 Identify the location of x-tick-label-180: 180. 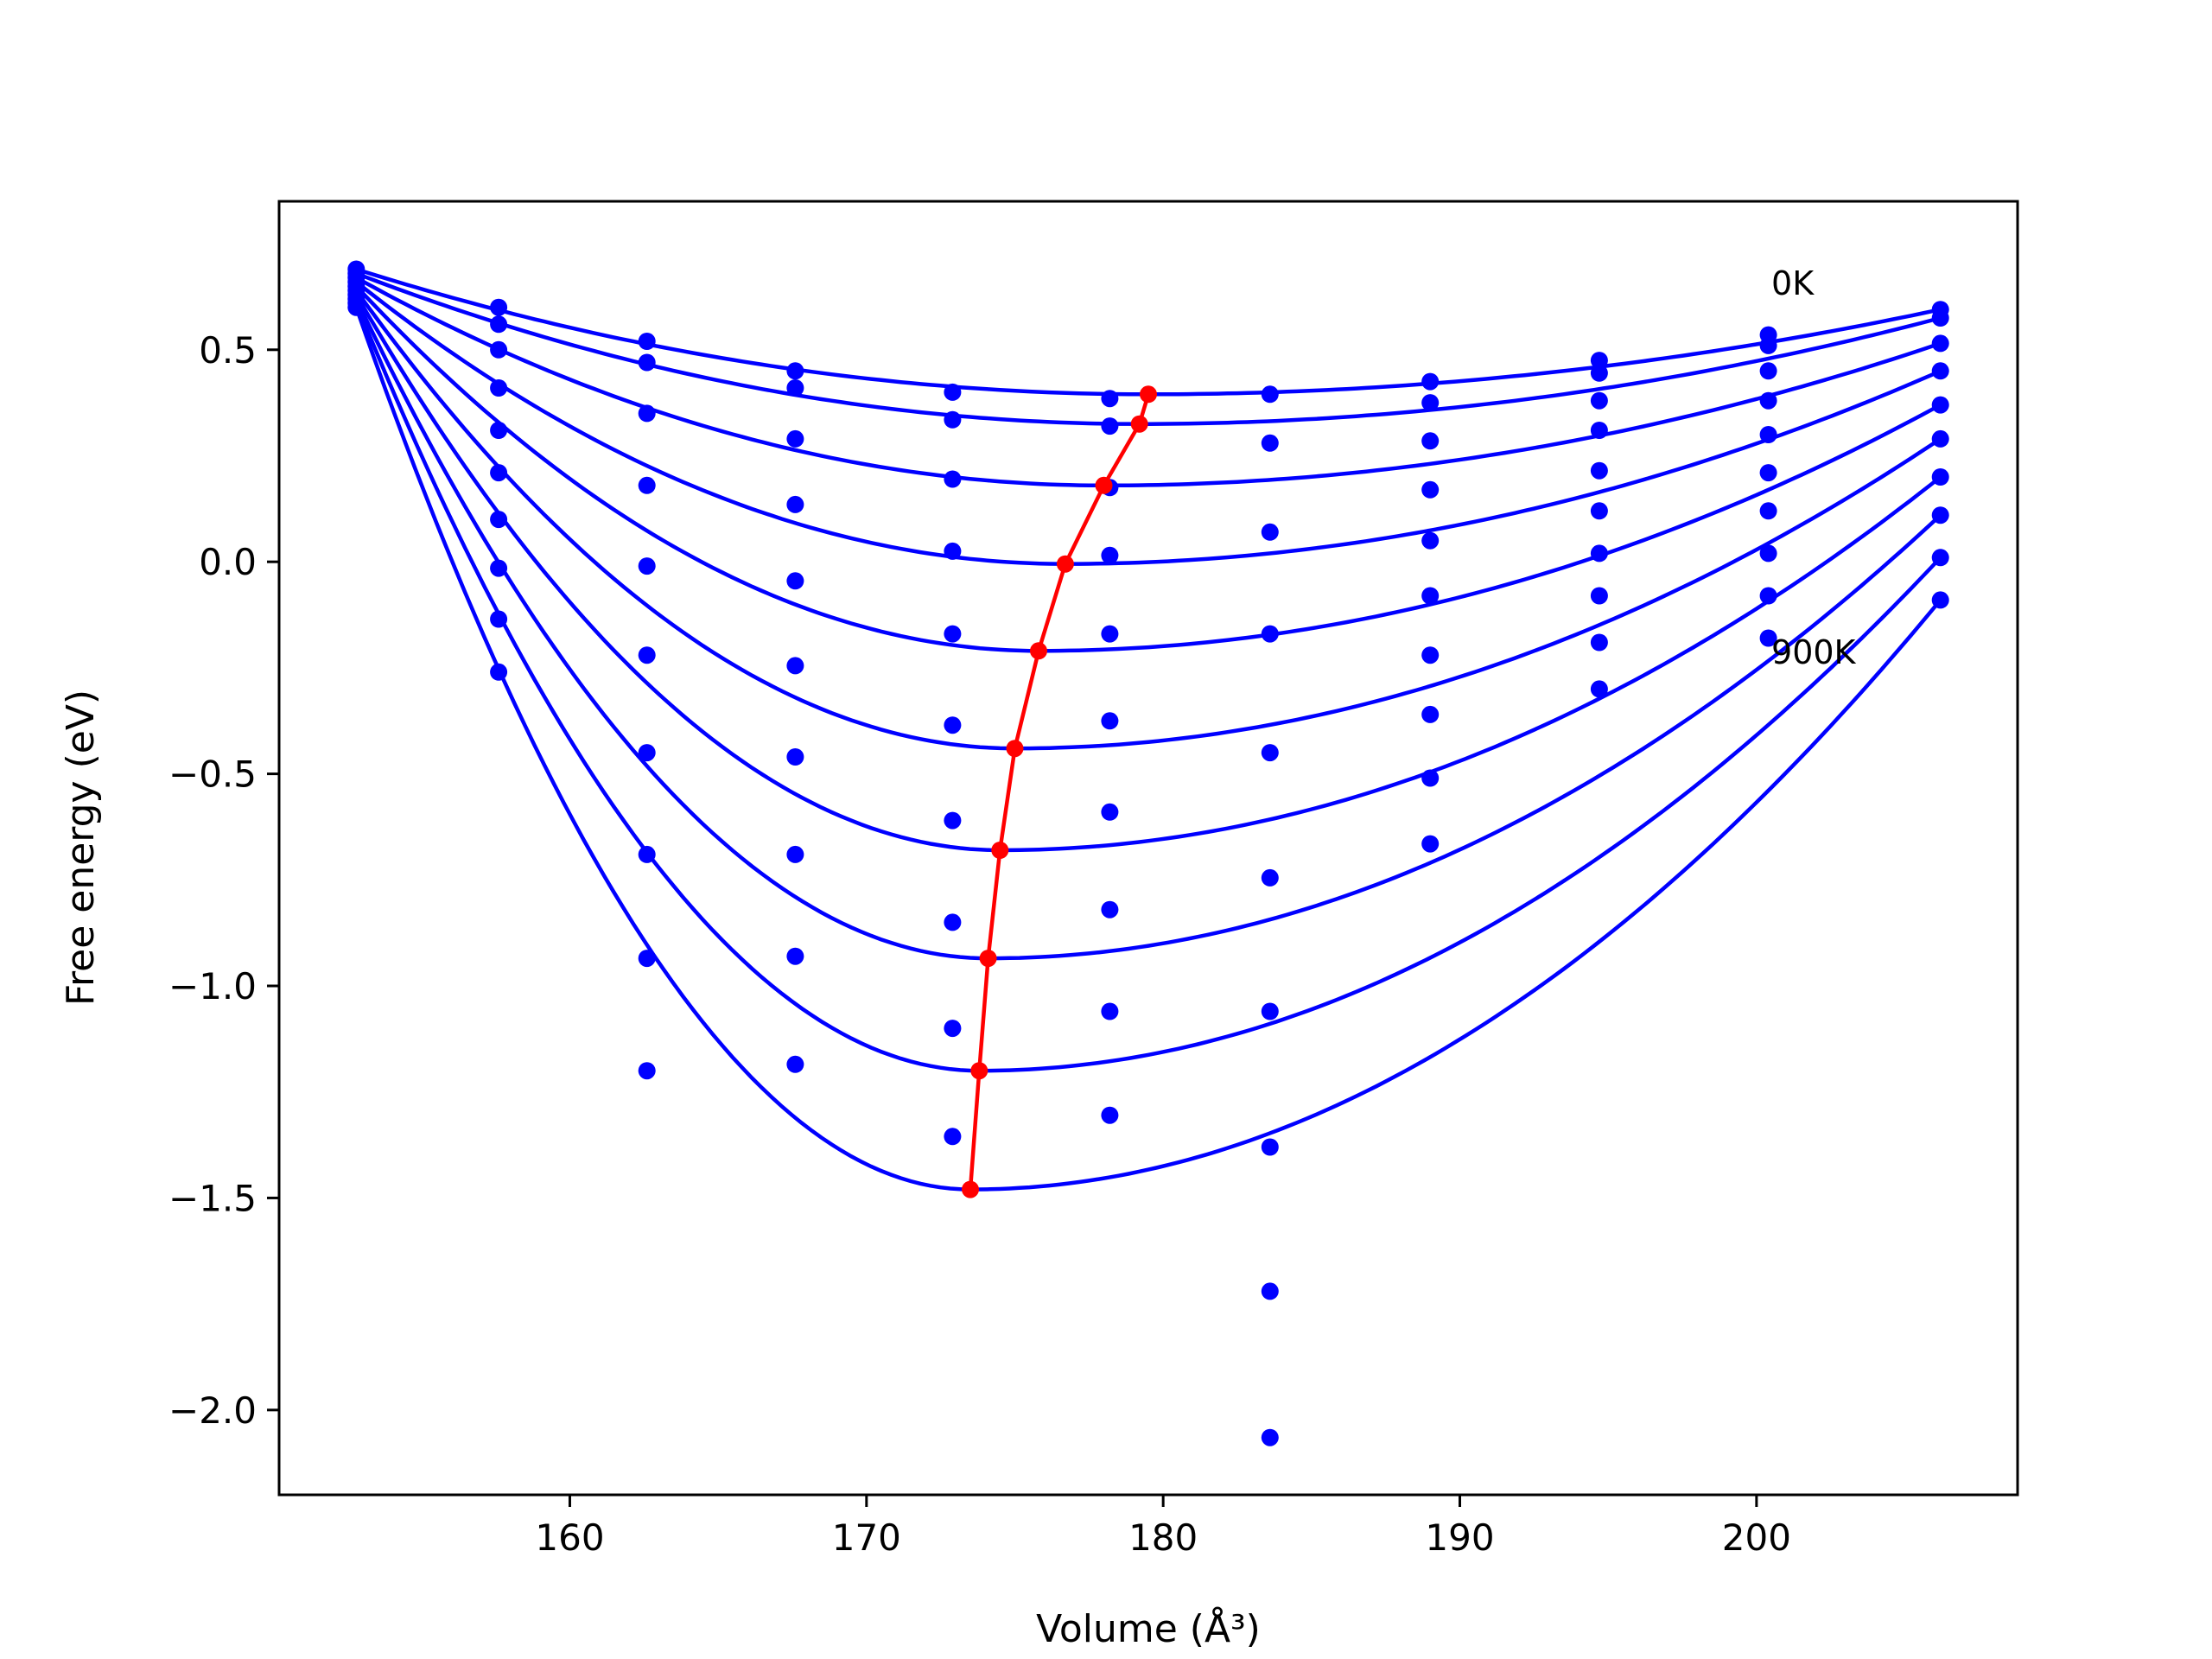
(1163, 1537).